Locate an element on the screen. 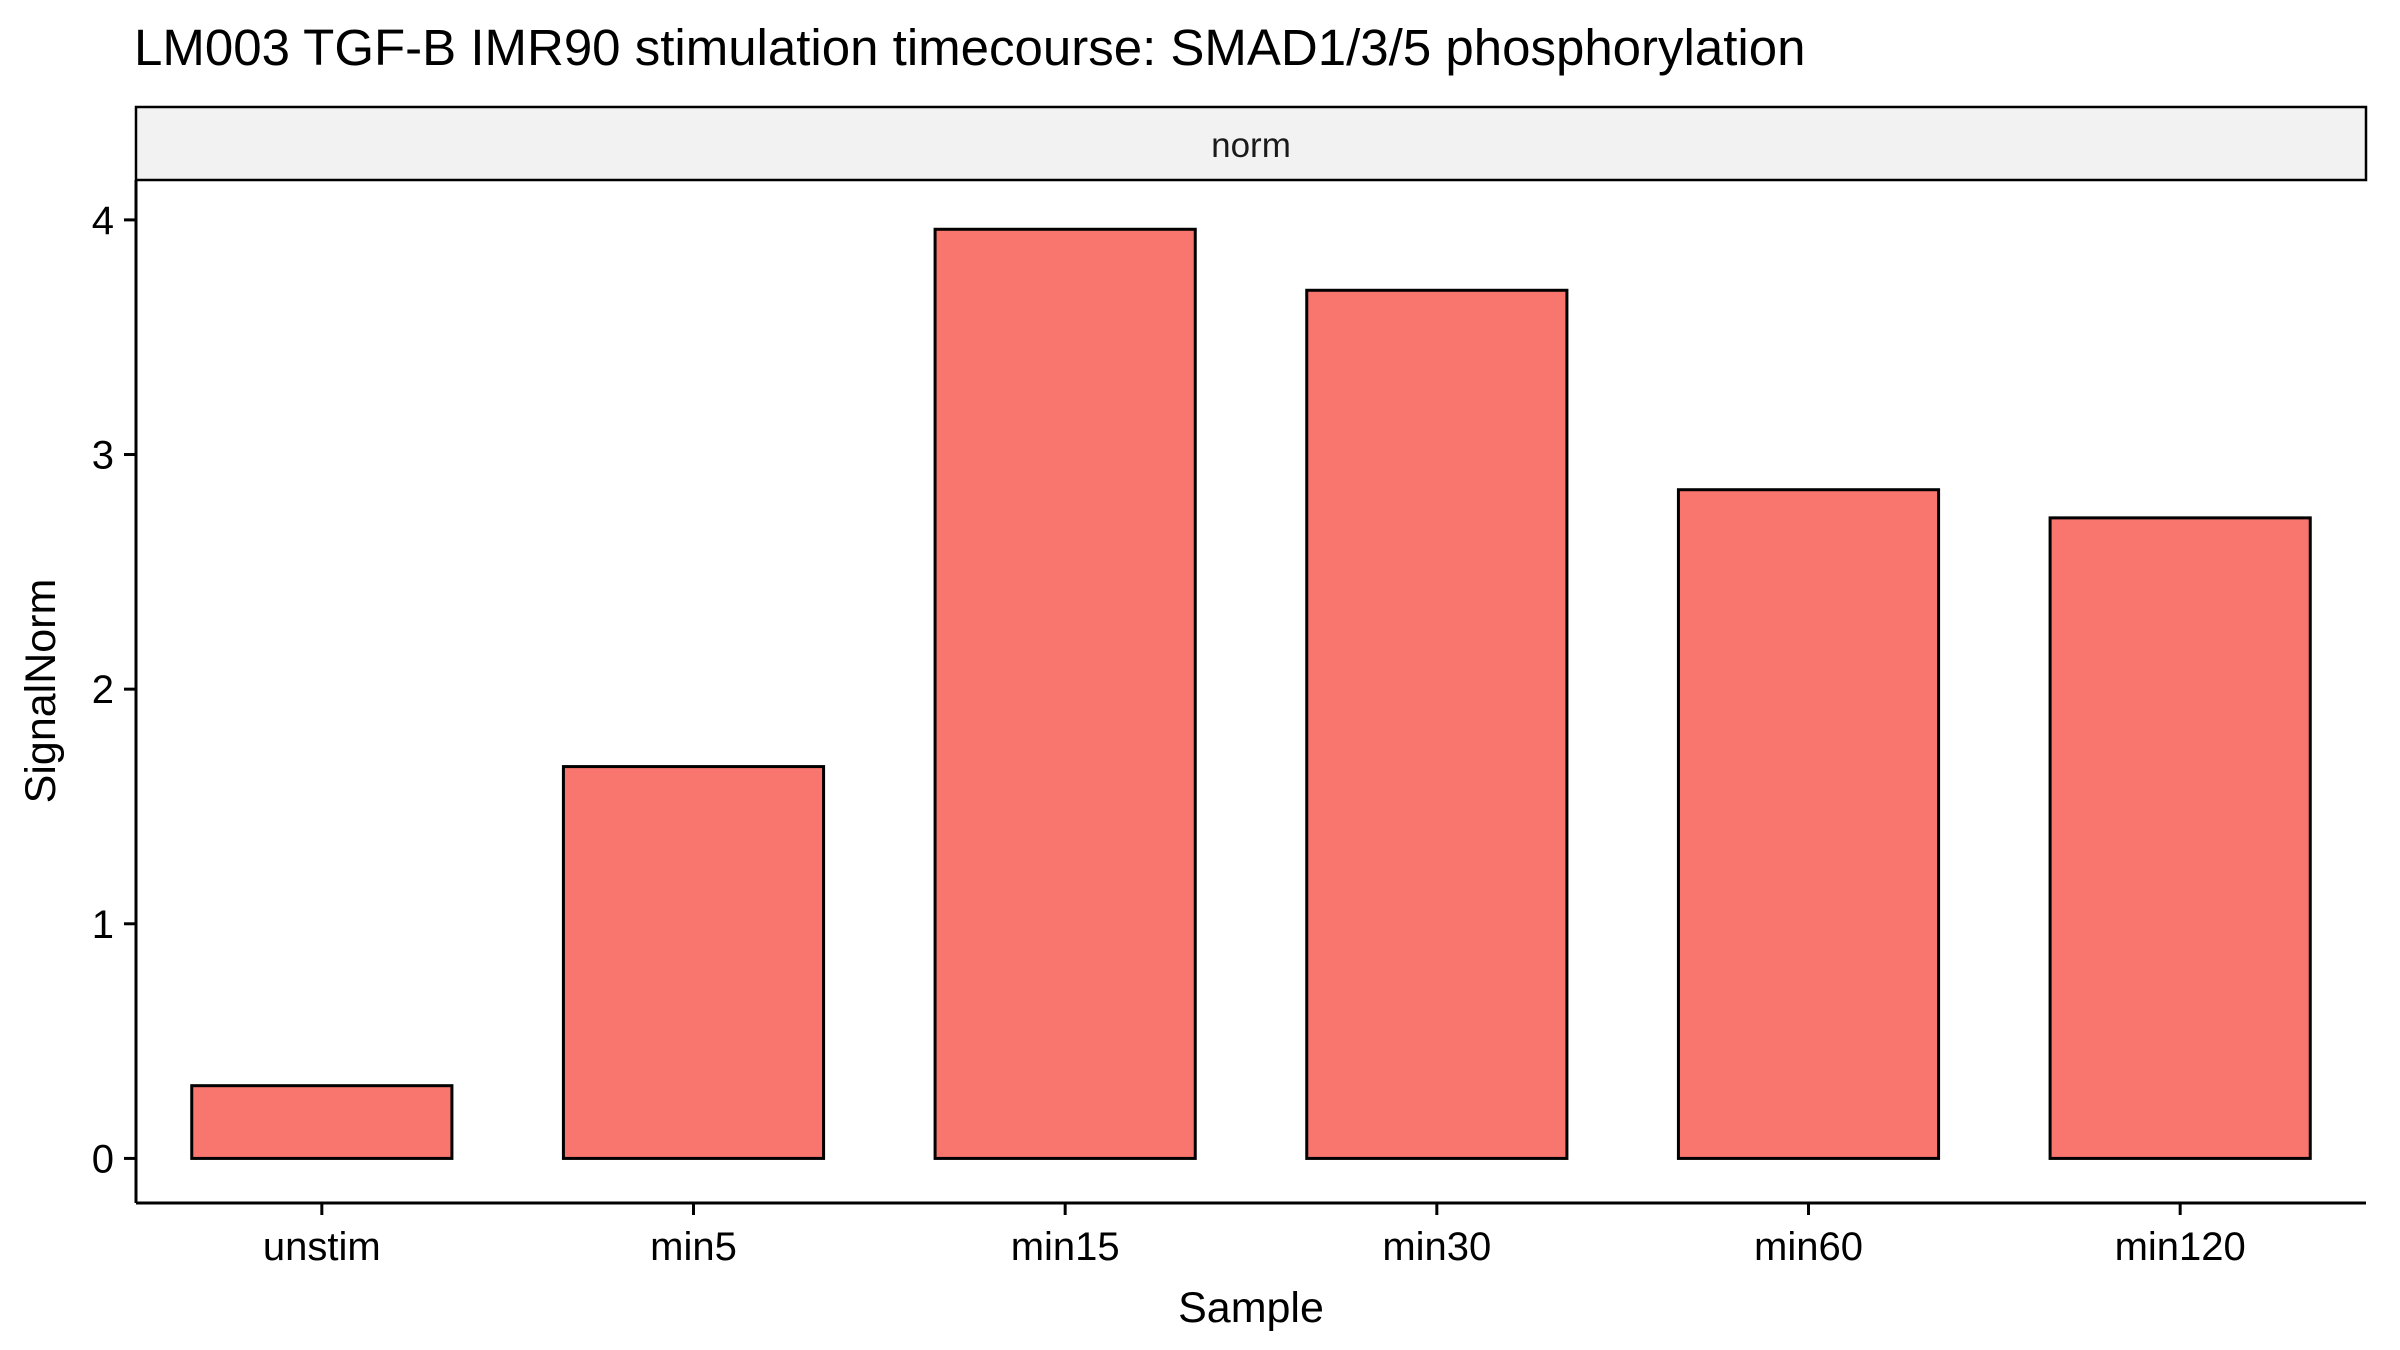 The image size is (2400, 1350). y-axis-title: SignalNorm is located at coordinates (41, 691).